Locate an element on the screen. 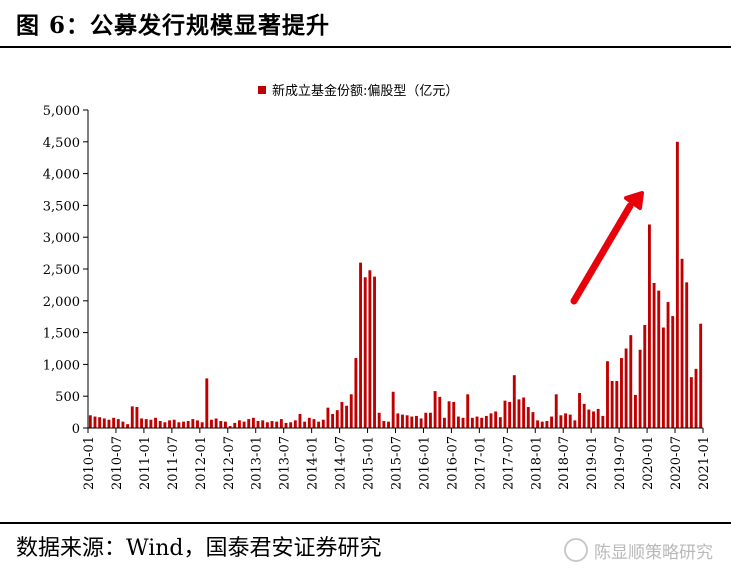 This screenshot has width=731, height=581. y-tick-label: 0 is located at coordinates (76, 429).